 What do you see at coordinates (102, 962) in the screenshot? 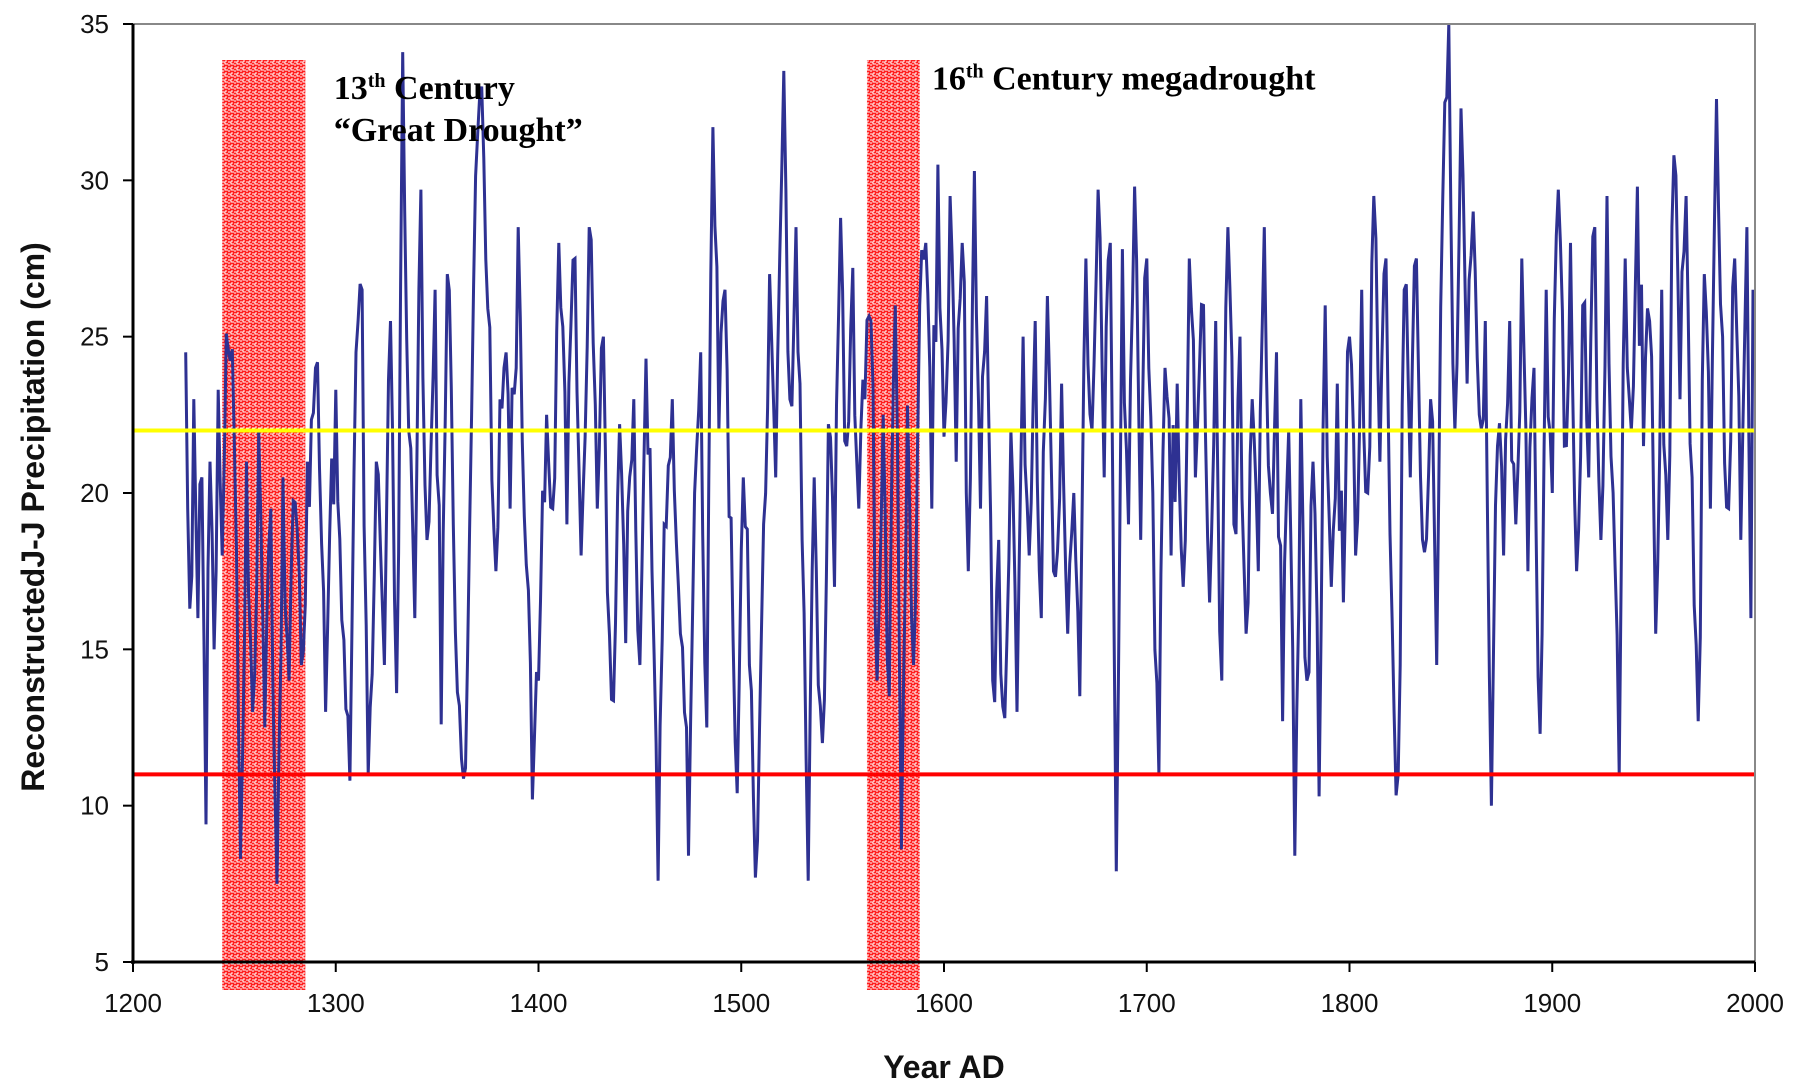
I see `y-tick-label: 5` at bounding box center [102, 962].